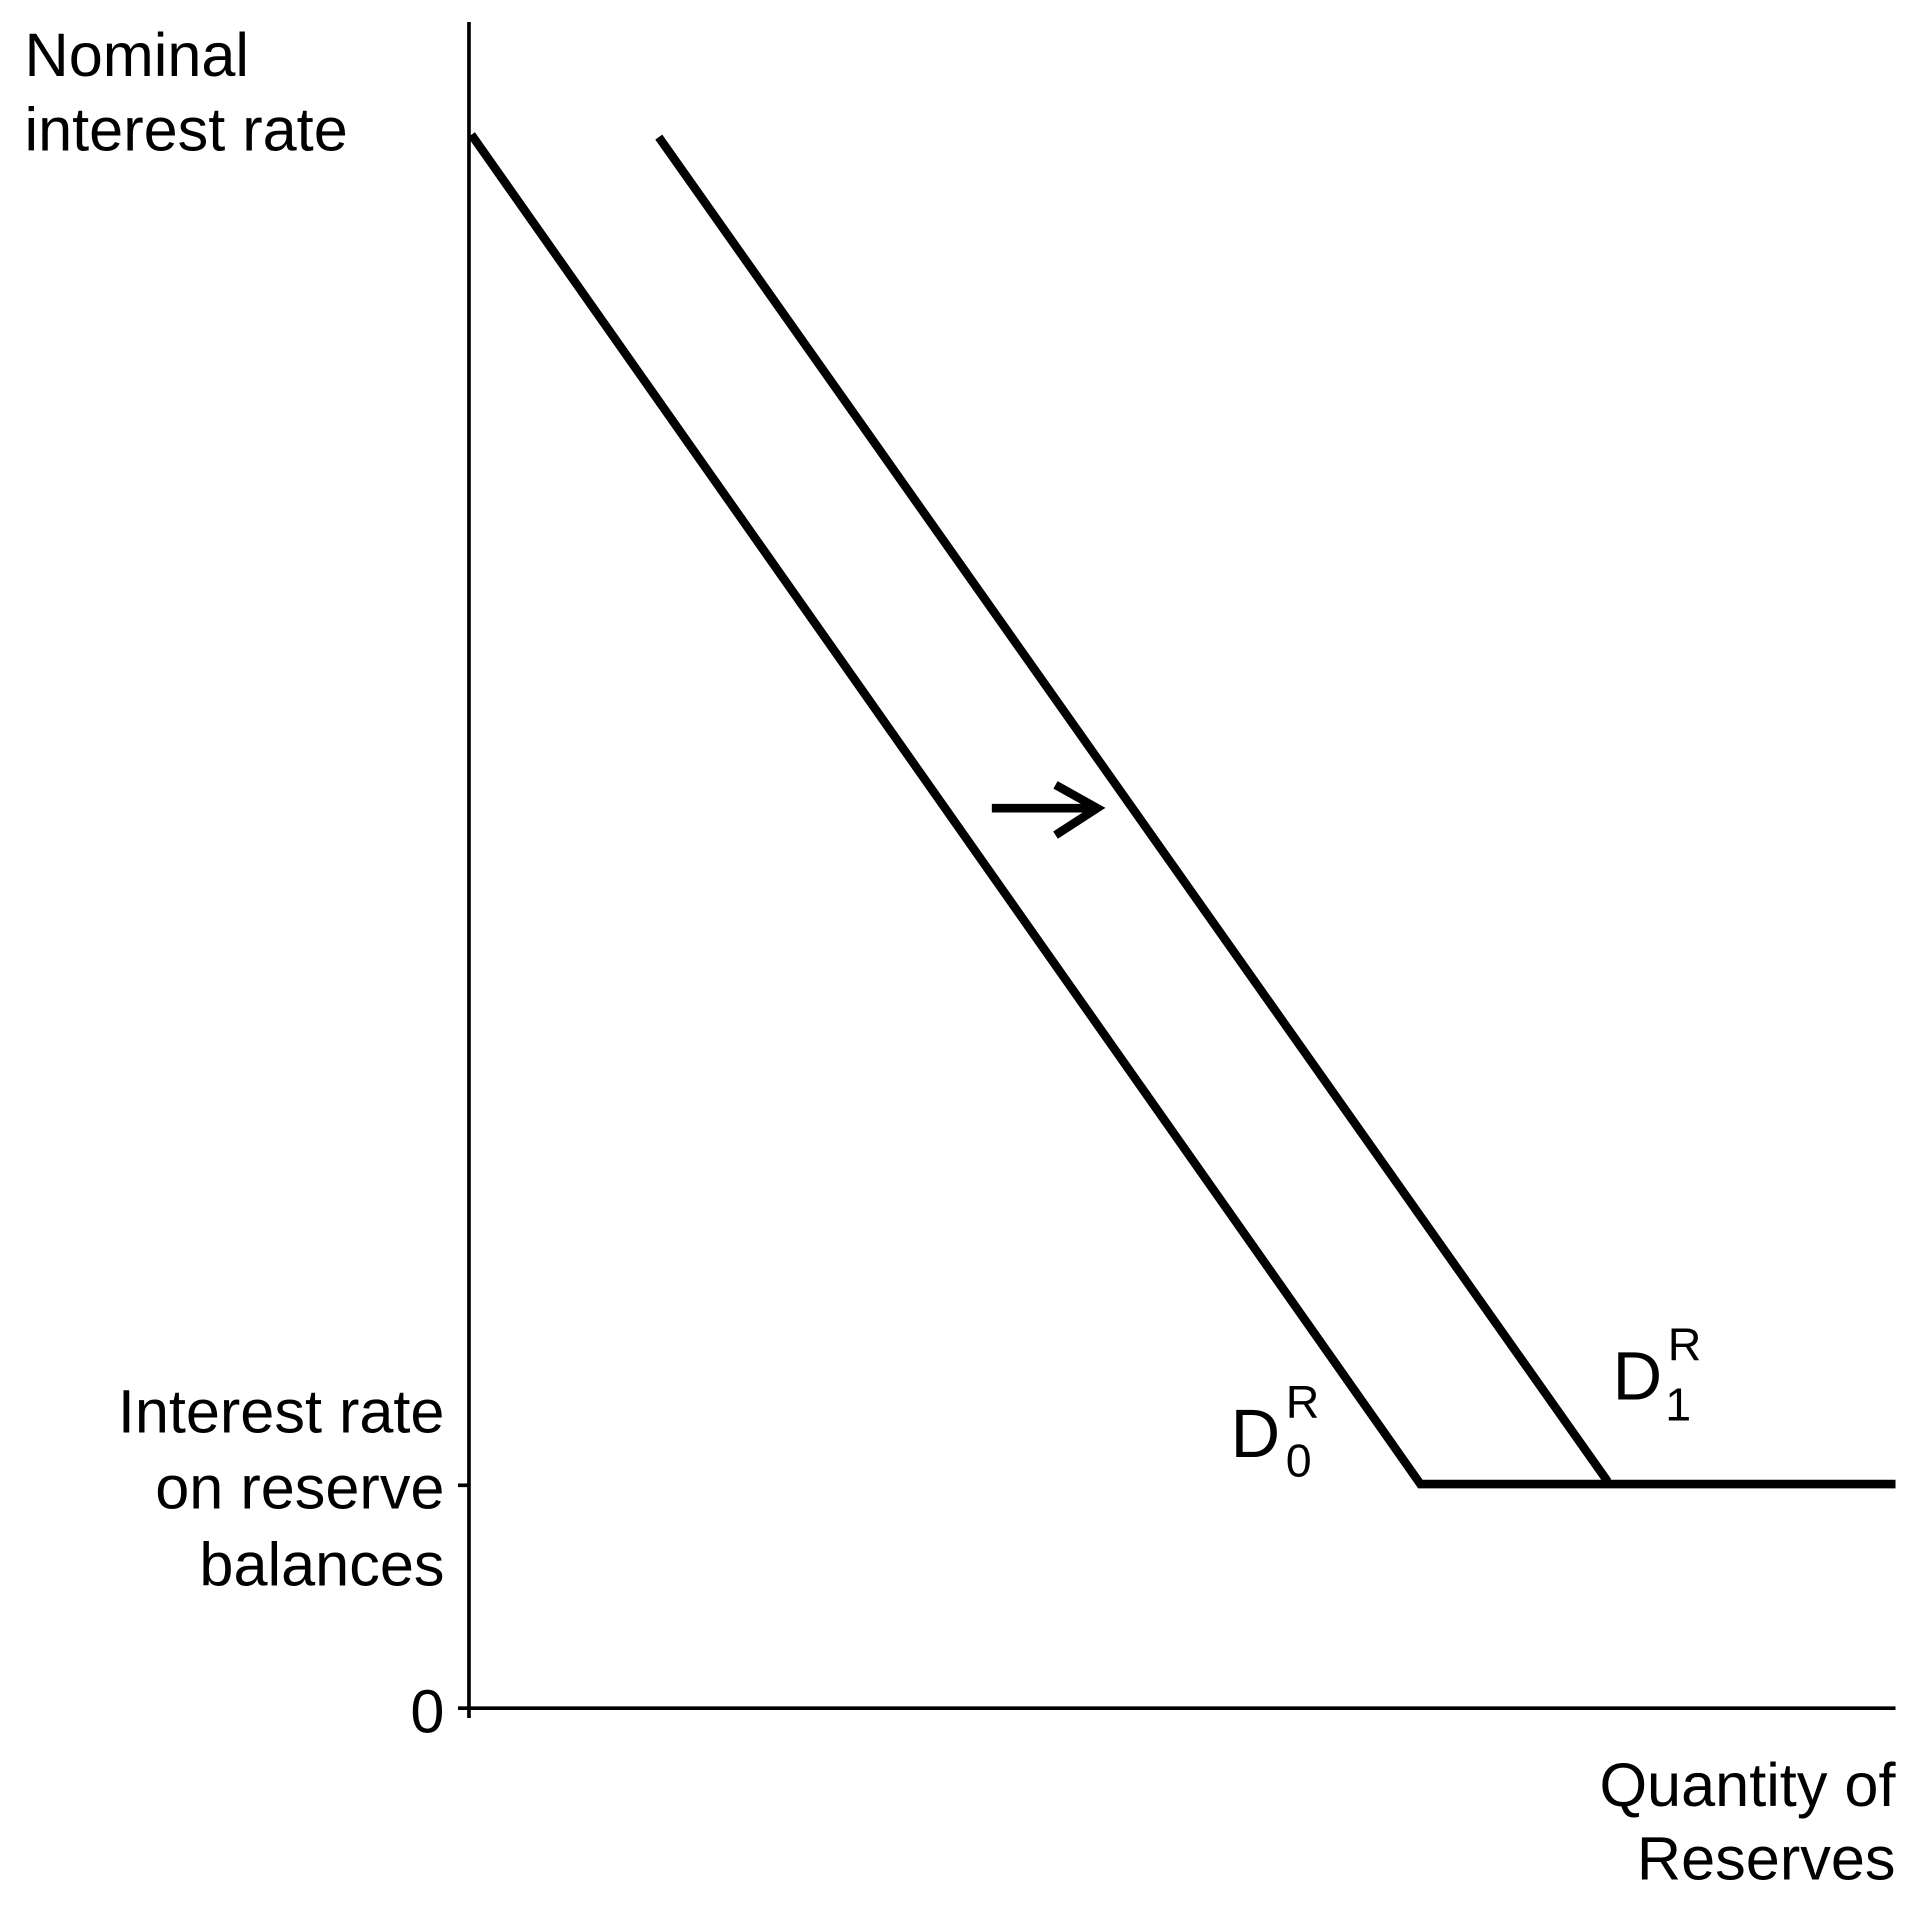 This screenshot has height=1920, width=1920. I want to click on level-label: Interest rate, so click(281, 1412).